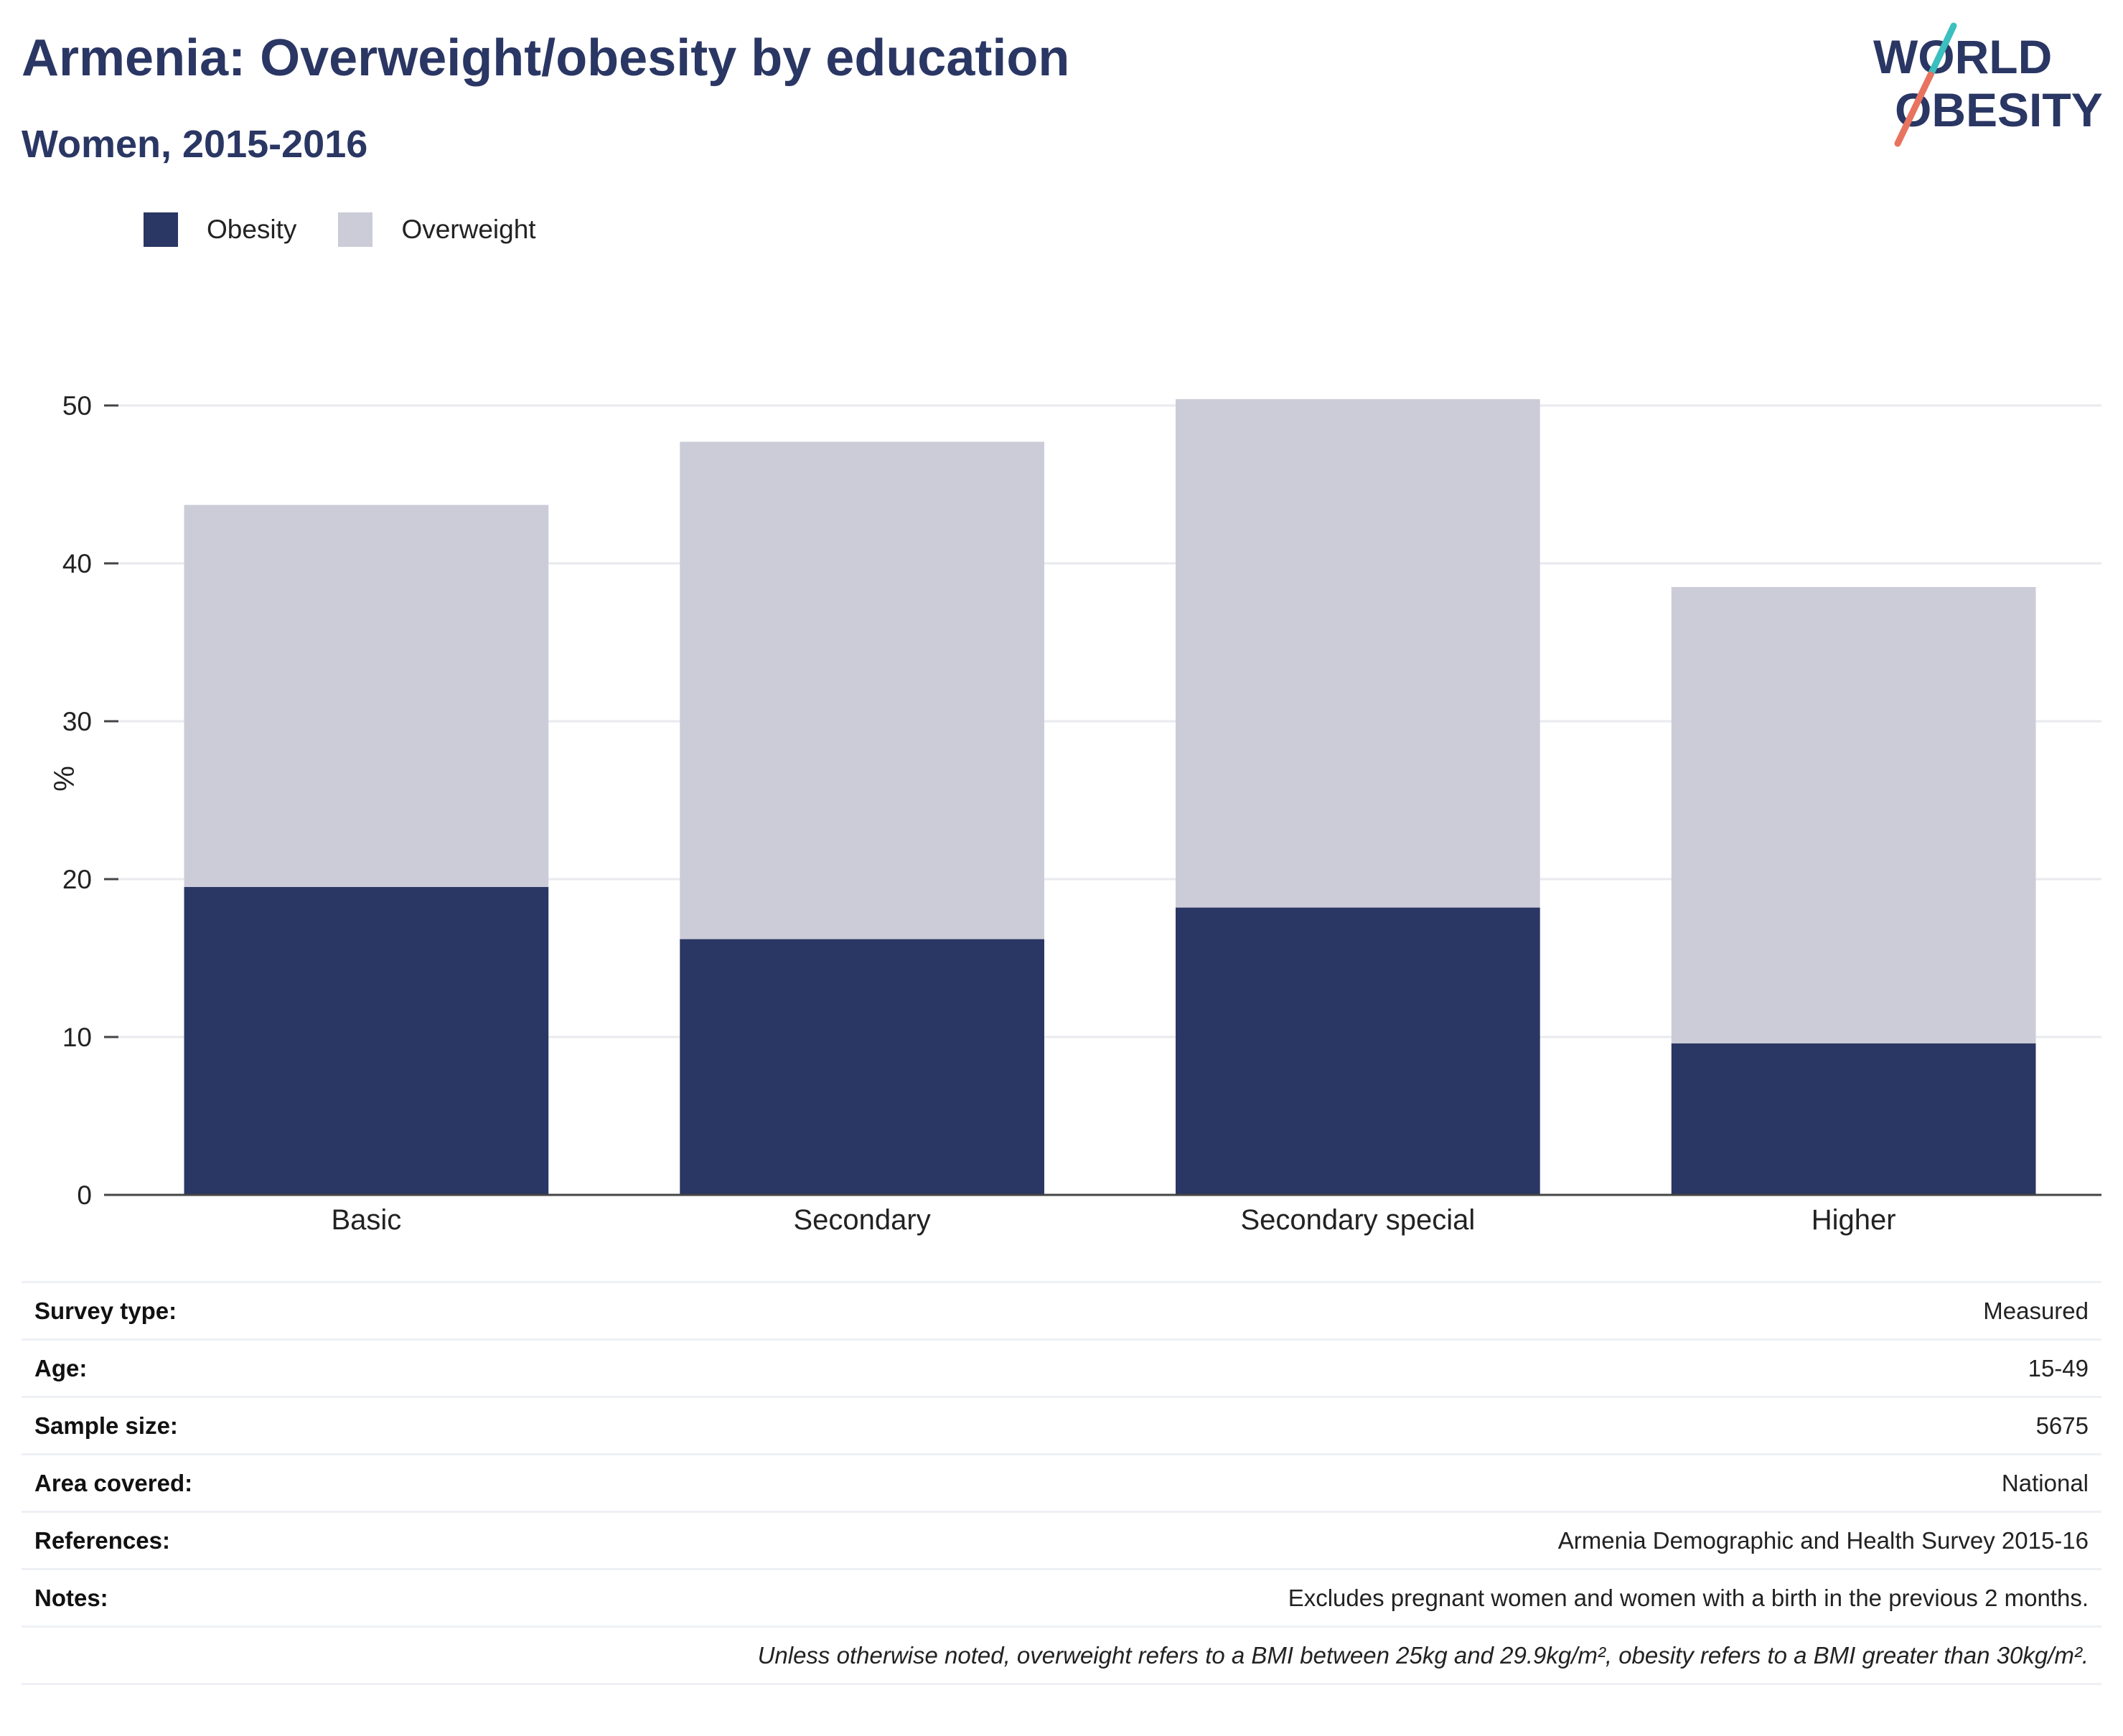 This screenshot has height=1736, width=2123. Describe the element at coordinates (366, 1220) in the screenshot. I see `x-tick-label: Basic` at that location.